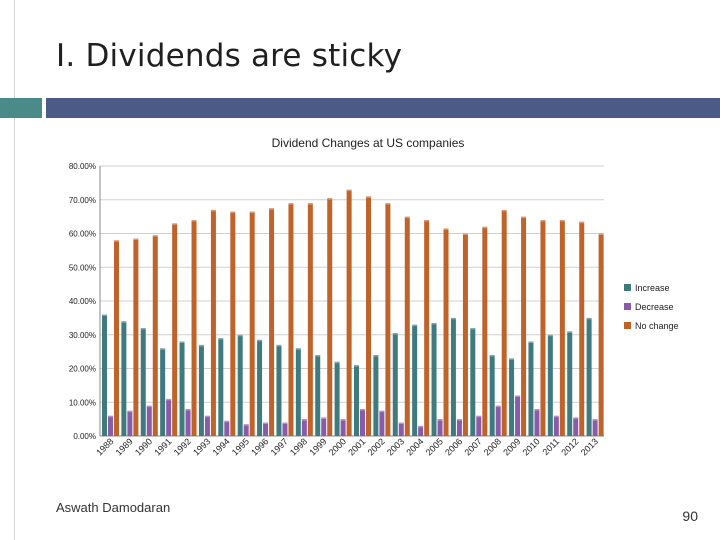  I want to click on bar-decrease-2000, so click(343, 427).